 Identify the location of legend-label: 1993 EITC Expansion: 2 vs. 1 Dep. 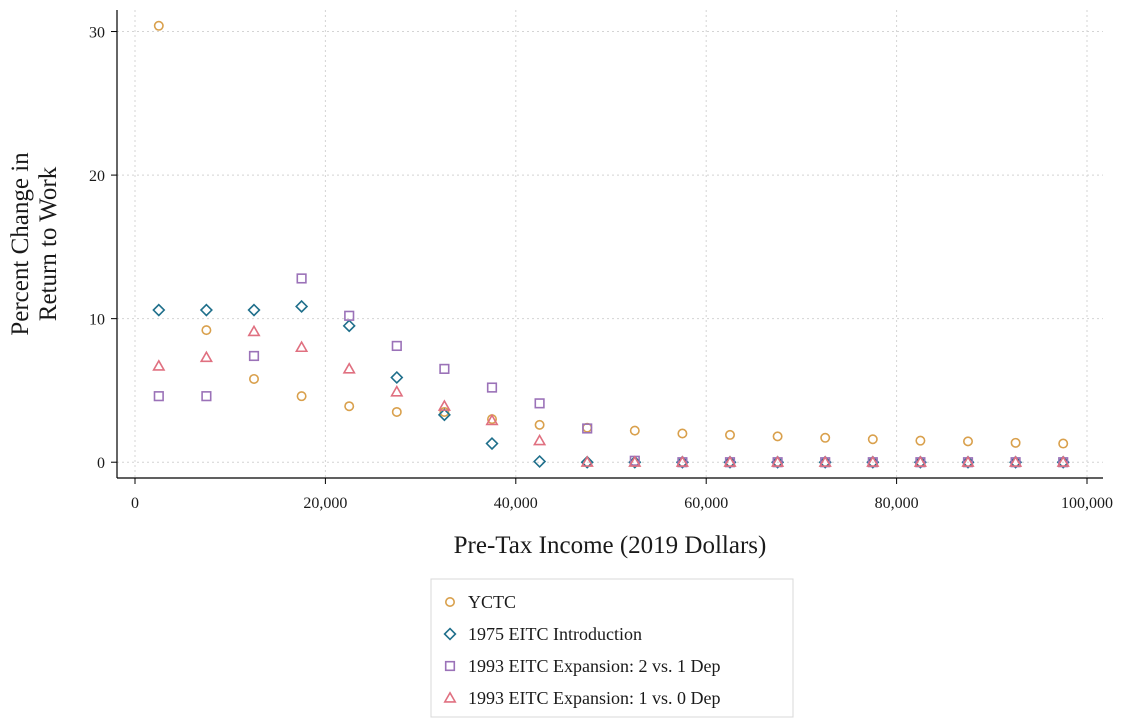
(594, 666).